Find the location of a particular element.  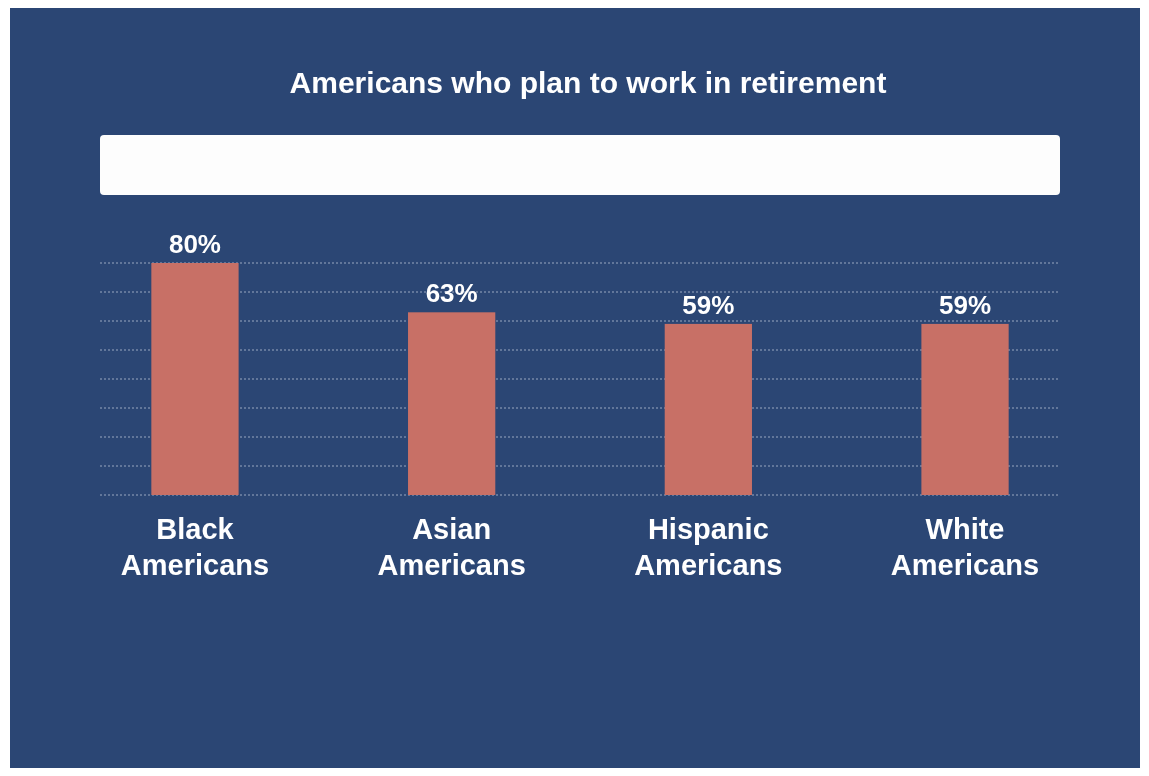

x-tick-label: Hispanic Americans is located at coordinates (708, 547).